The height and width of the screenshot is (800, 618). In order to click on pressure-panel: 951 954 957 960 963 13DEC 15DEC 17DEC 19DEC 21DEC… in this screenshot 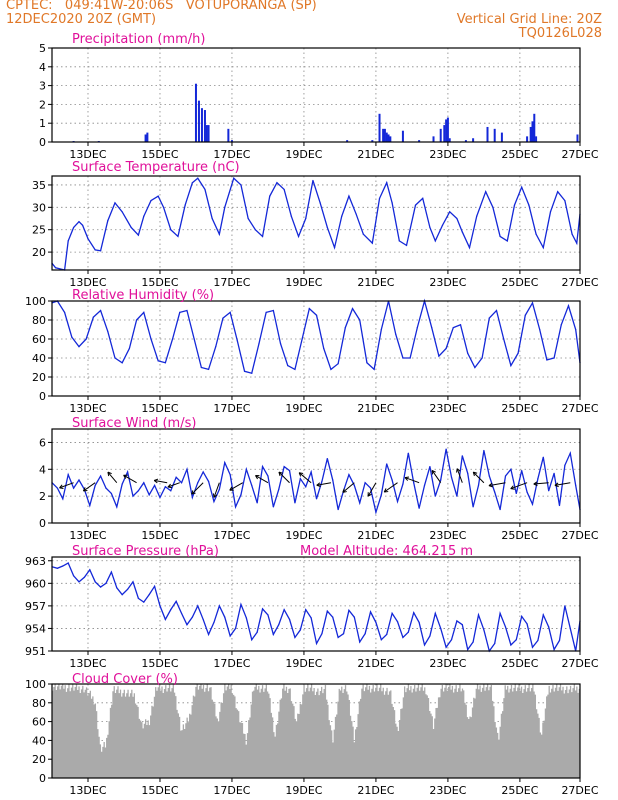, I will do `click(312, 607)`.